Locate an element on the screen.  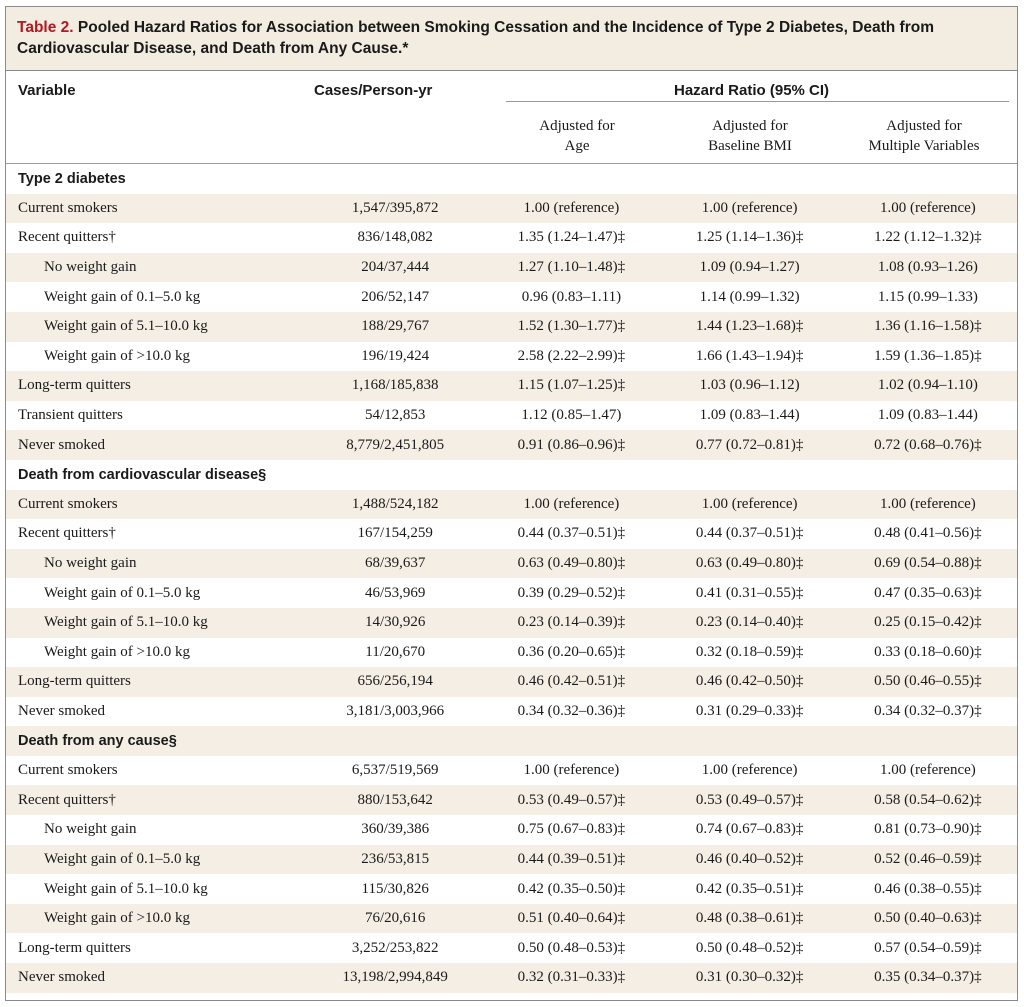
hr-bmi-cell: 0.31 (0.29–0.33)‡ is located at coordinates (749, 710).